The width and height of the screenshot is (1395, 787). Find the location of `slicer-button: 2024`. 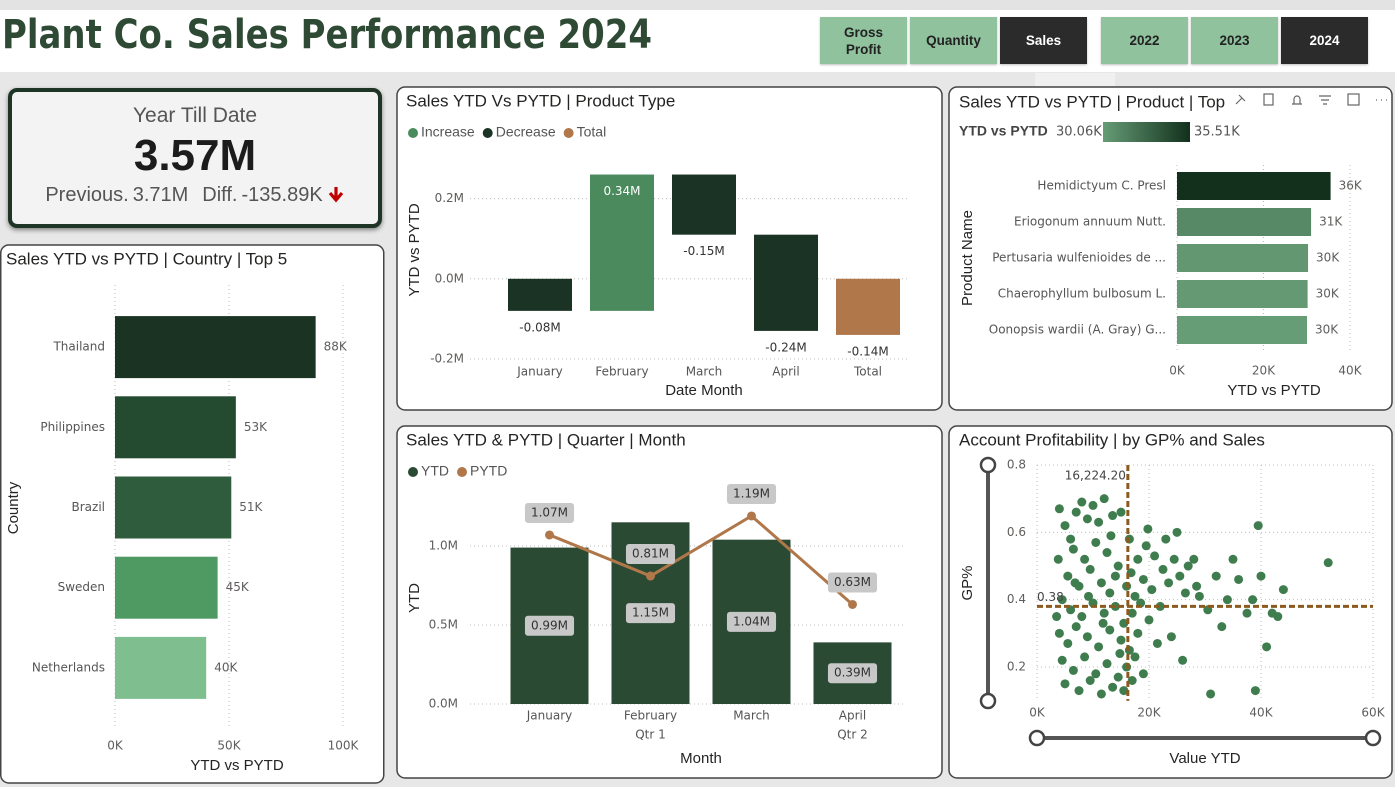

slicer-button: 2024 is located at coordinates (1324, 40).